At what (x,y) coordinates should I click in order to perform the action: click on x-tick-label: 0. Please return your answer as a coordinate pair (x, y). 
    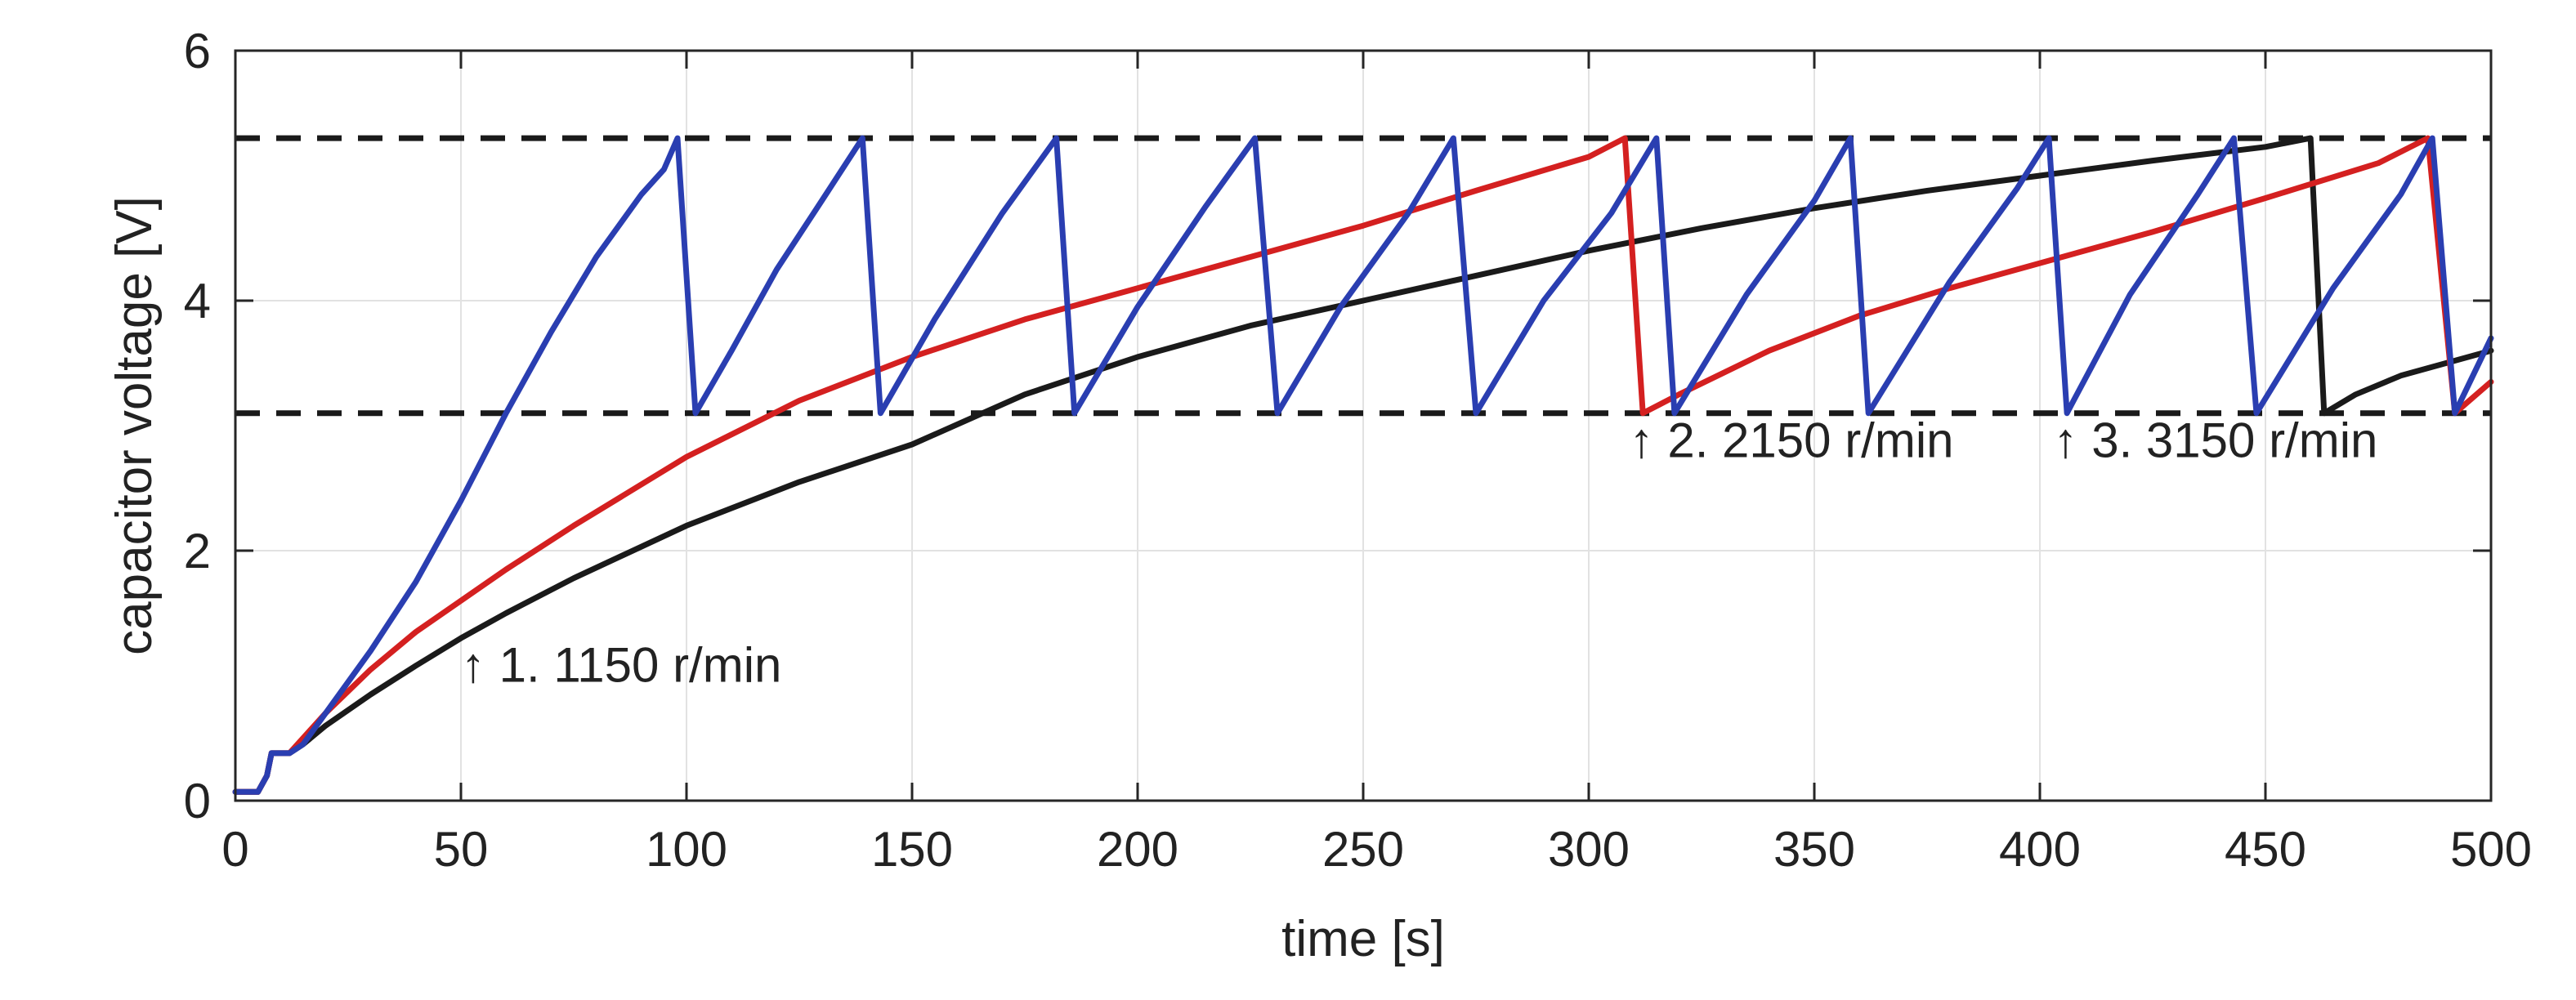
    Looking at the image, I should click on (234, 849).